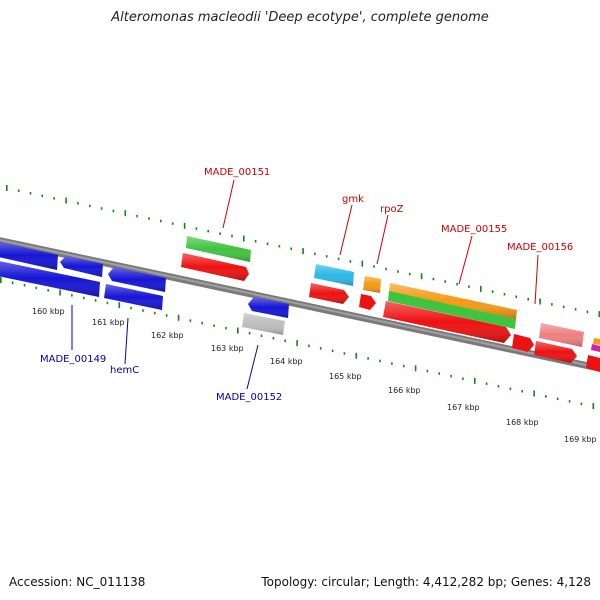 This screenshot has height=600, width=600. What do you see at coordinates (73, 359) in the screenshot?
I see `label-MADE_00149: MADE_00149` at bounding box center [73, 359].